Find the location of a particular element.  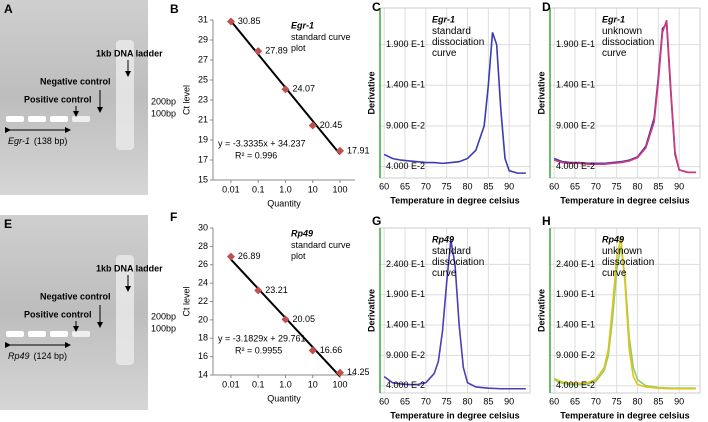

equation: y = -3.3335x + 34.237 is located at coordinates (262, 143).